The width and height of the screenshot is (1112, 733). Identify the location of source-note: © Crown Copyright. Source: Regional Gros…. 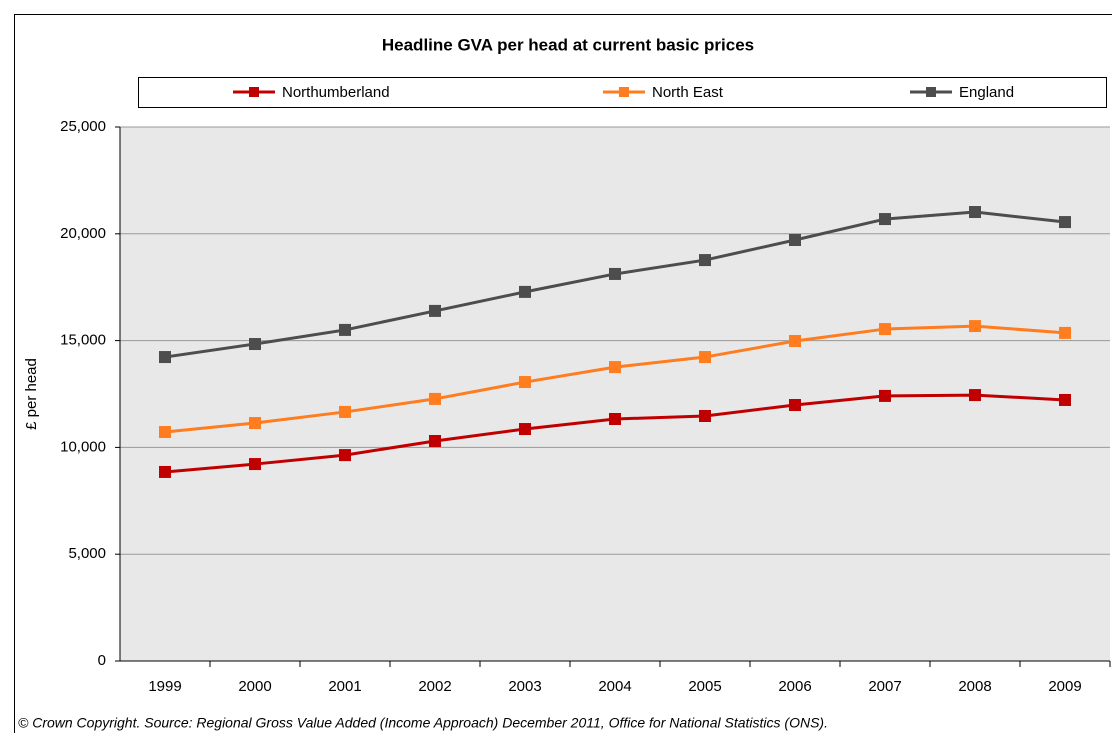
(423, 723).